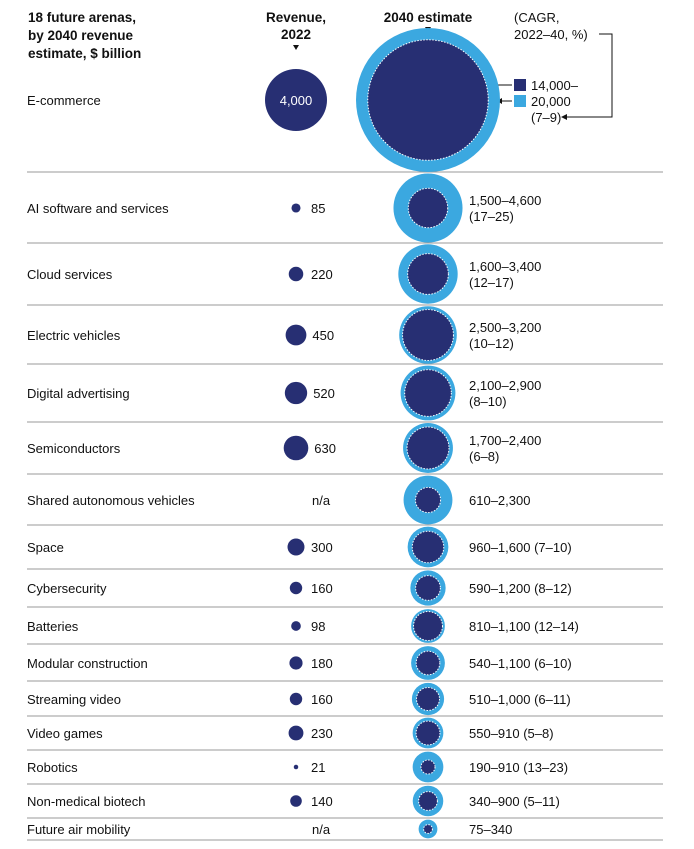 The height and width of the screenshot is (849, 694). I want to click on row-label: Semiconductors, so click(74, 448).